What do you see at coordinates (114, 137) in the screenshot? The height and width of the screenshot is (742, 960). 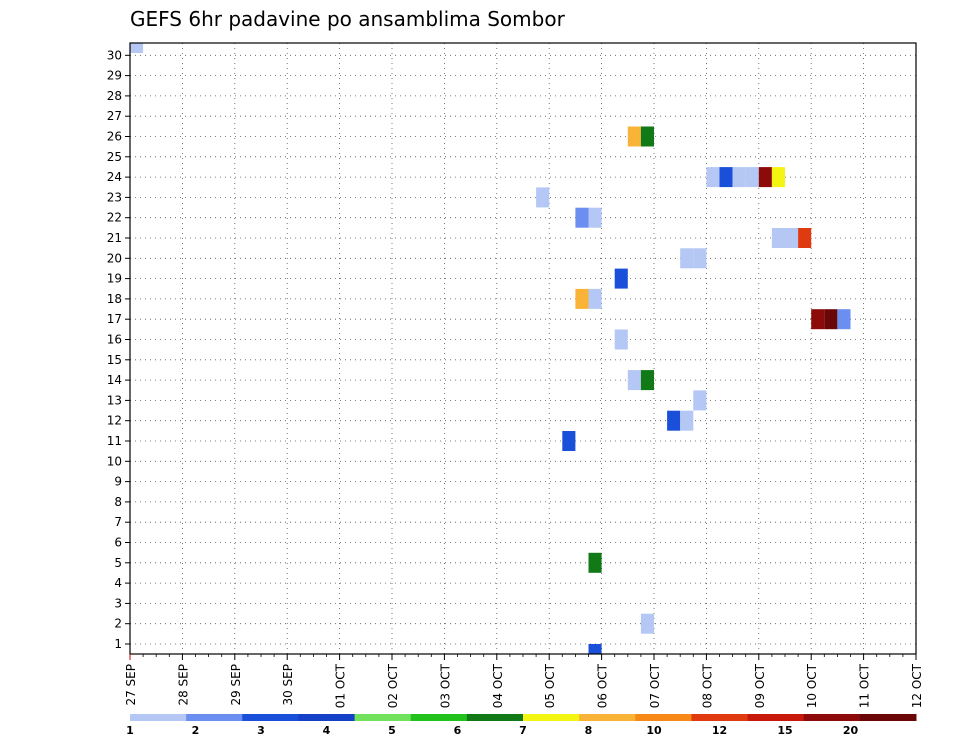 I see `y-tick-label: 26` at bounding box center [114, 137].